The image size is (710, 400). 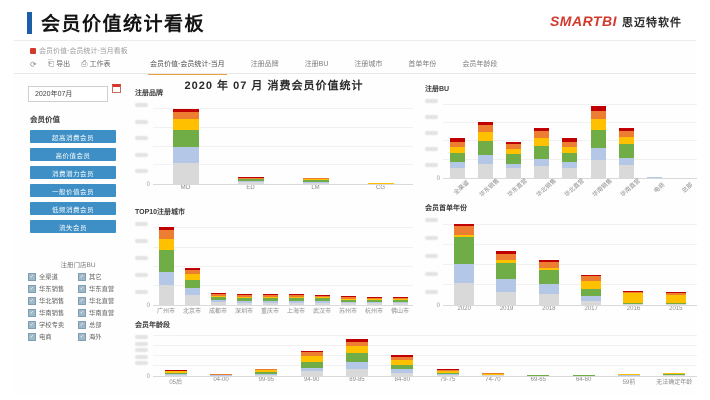 What do you see at coordinates (73, 154) in the screenshot?
I see `member-segment-button-1: 高价值会员` at bounding box center [73, 154].